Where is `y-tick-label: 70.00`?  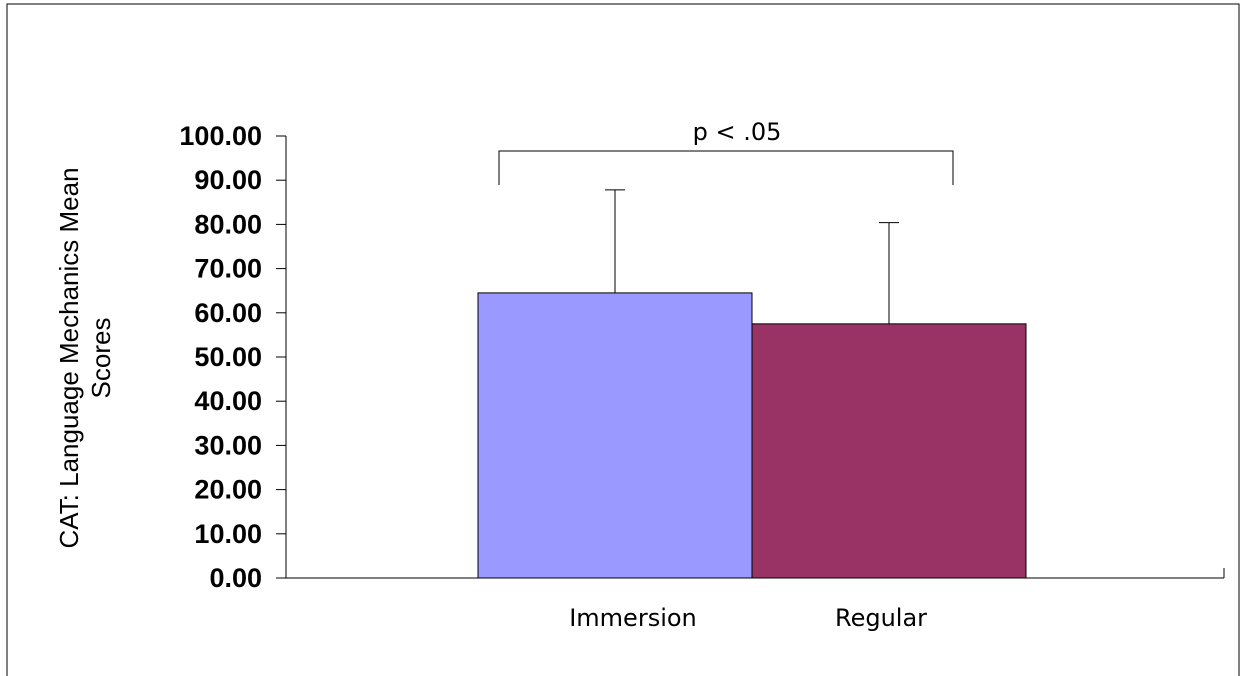 y-tick-label: 70.00 is located at coordinates (228, 269).